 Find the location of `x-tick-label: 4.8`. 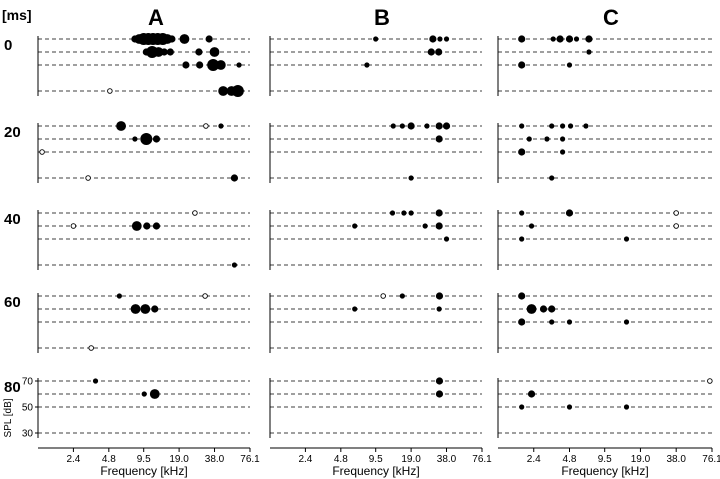

x-tick-label: 4.8 is located at coordinates (109, 459).